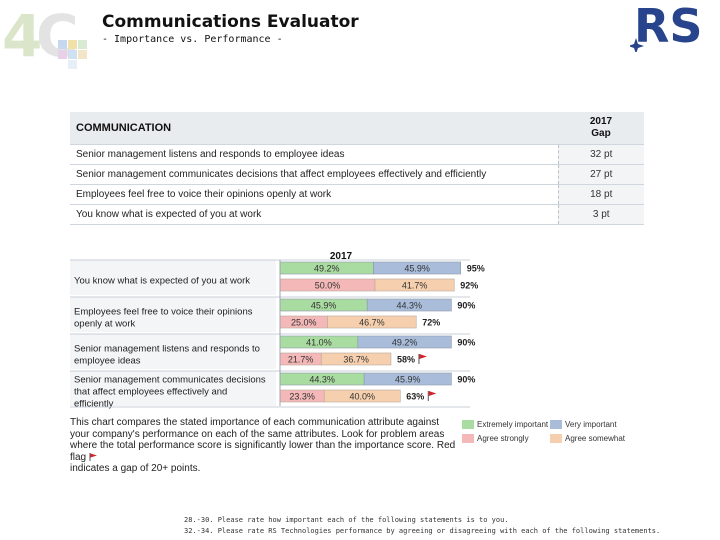 The image size is (720, 540). Describe the element at coordinates (162, 281) in the screenshot. I see `category-label: You know what is expected of you at work` at that location.